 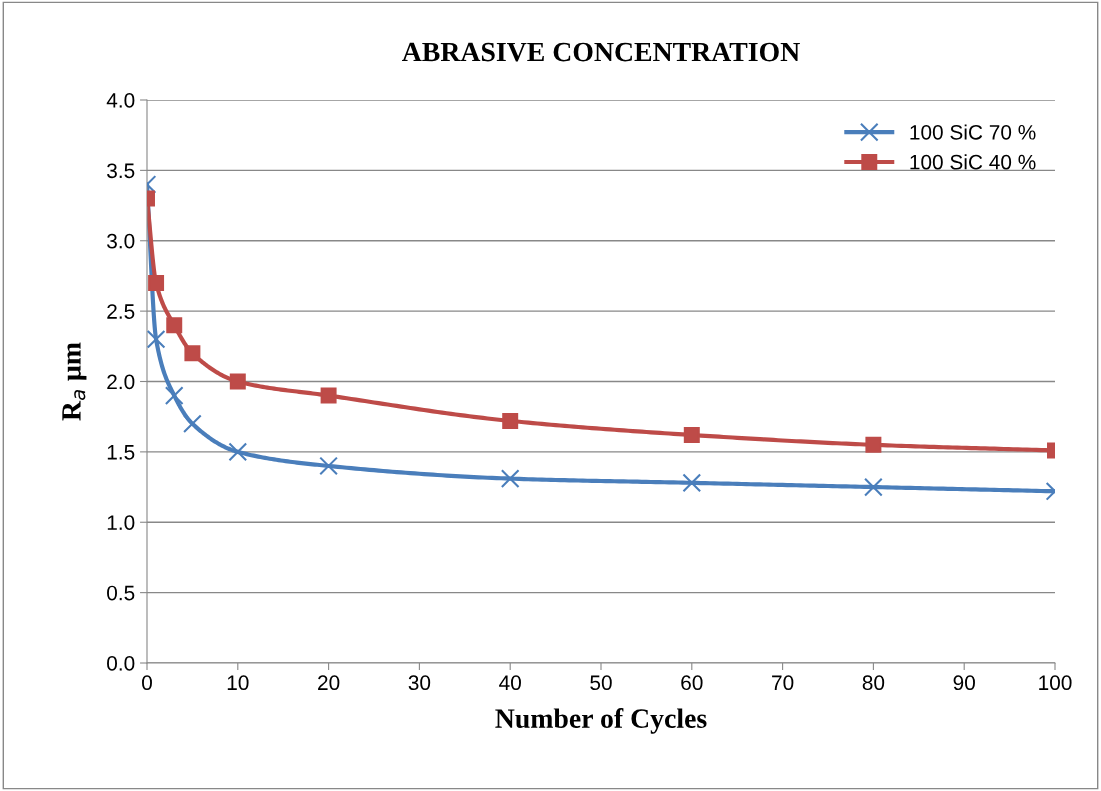 What do you see at coordinates (121, 311) in the screenshot?
I see `y-tick-label: 2.5` at bounding box center [121, 311].